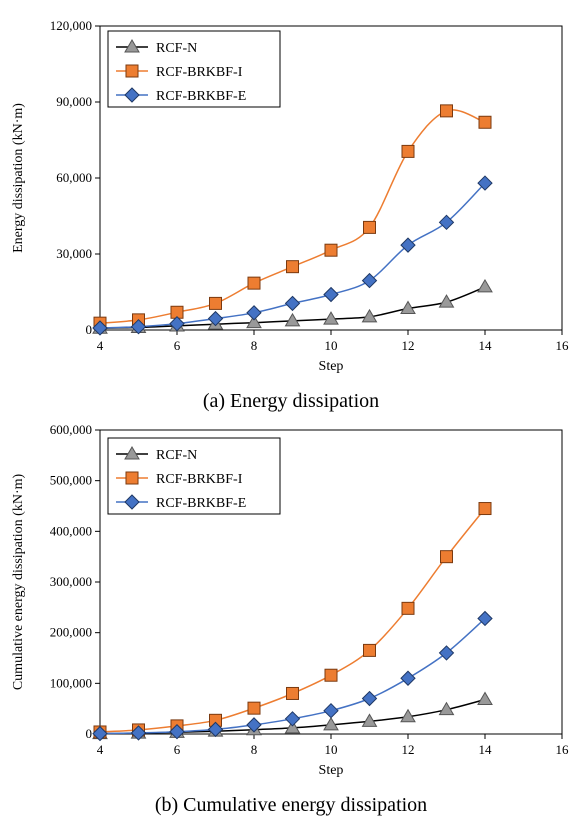 The image size is (582, 829). I want to click on y-tick-label: 600,000, so click(71, 429).